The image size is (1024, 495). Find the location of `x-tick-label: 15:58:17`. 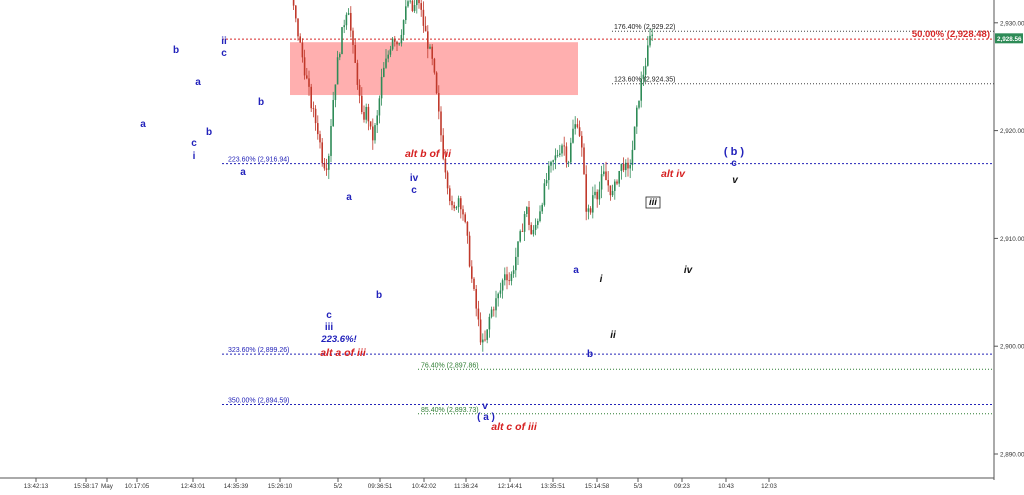

x-tick-label: 15:58:17 is located at coordinates (86, 486).